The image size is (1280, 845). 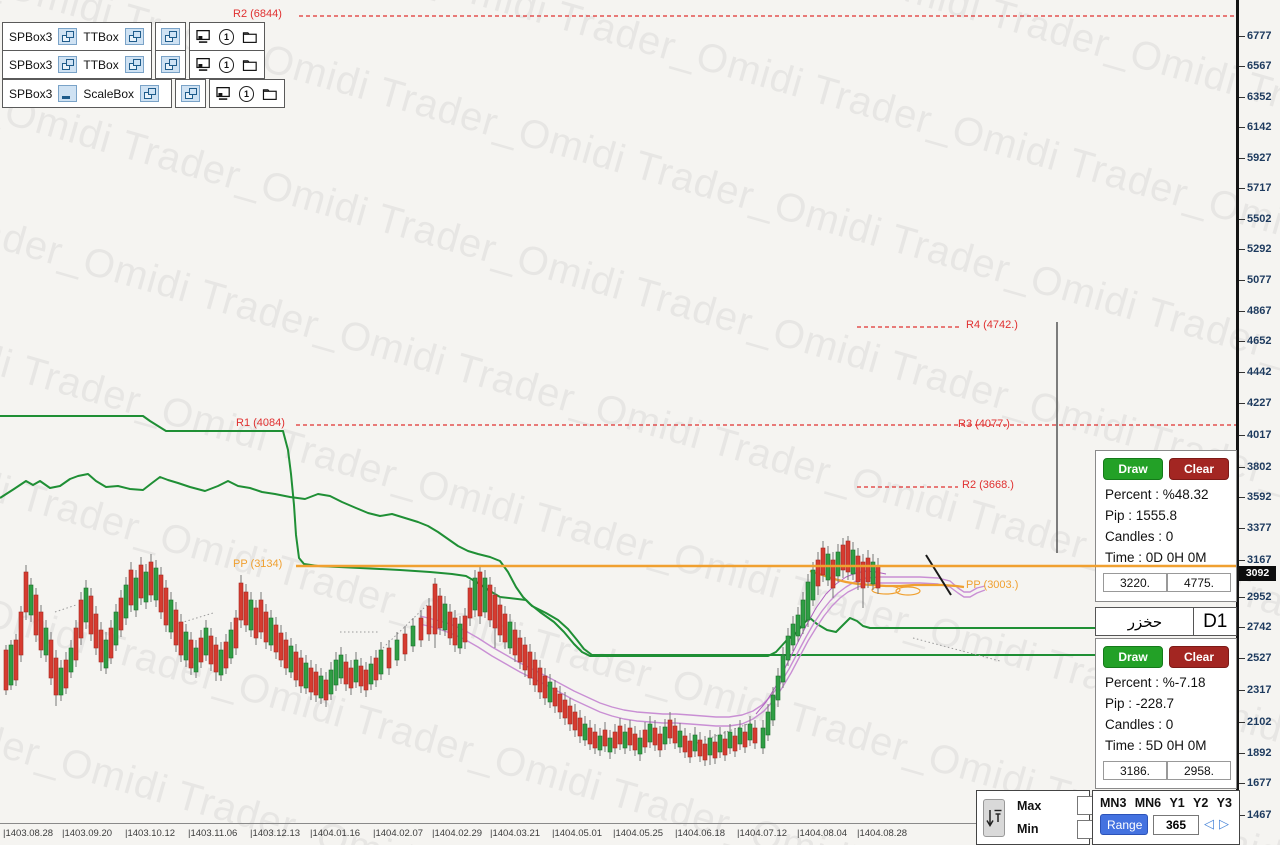 I want to click on orange-loop, so click(x=886, y=590).